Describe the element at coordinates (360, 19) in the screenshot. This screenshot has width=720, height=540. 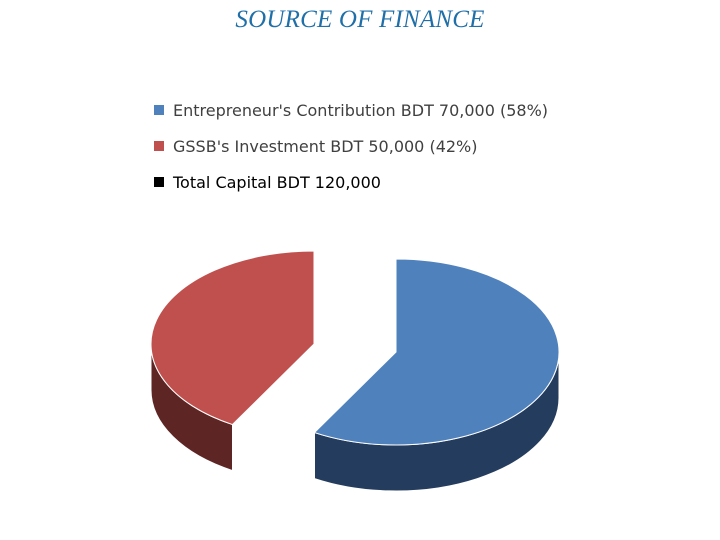
I see `chart-title: SOURCE OF FINANCE` at that location.